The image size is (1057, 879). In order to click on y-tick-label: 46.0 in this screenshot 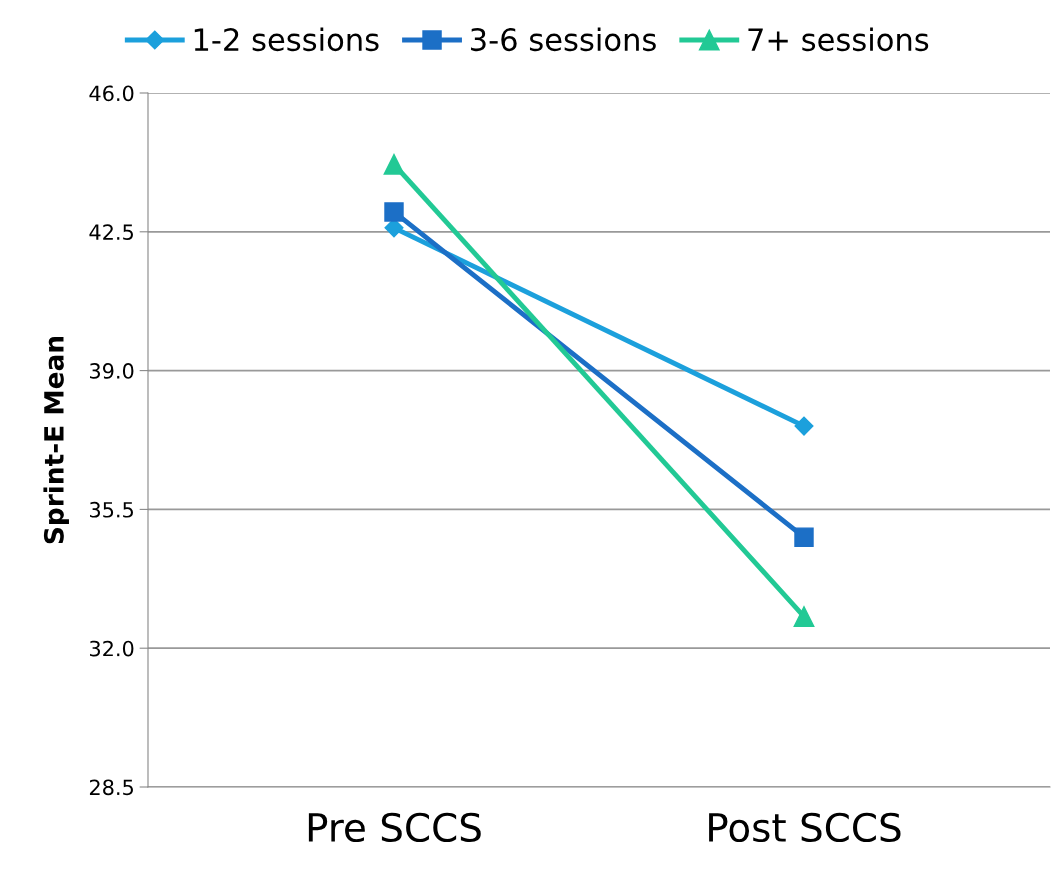, I will do `click(111, 93)`.